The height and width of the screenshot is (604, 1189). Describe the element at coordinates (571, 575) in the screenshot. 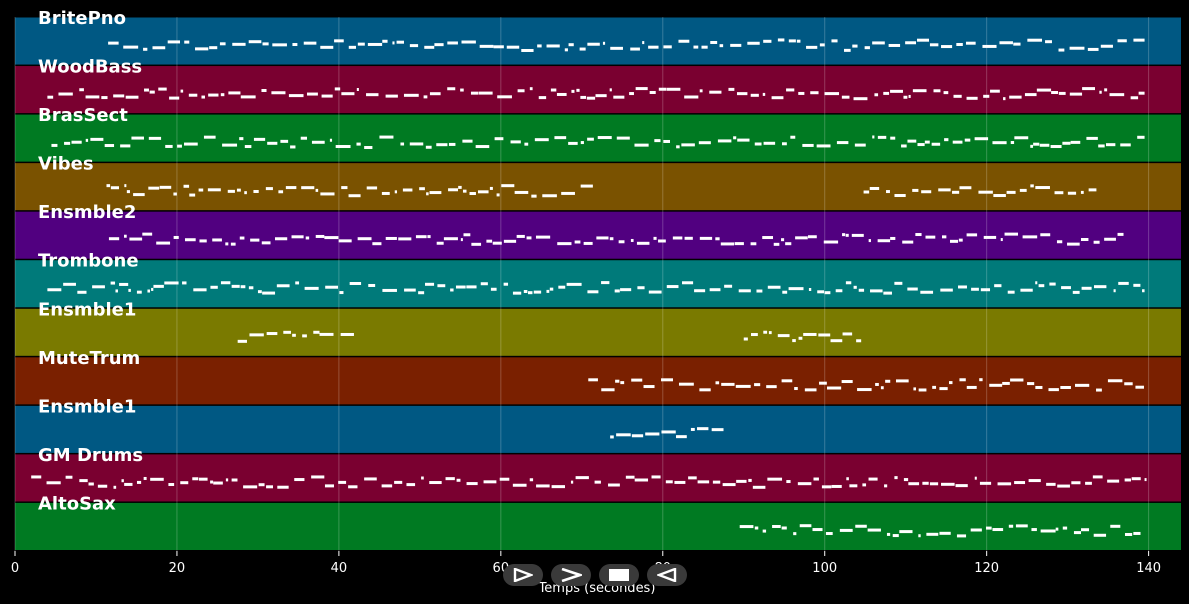

I see `fast-forward-button` at that location.